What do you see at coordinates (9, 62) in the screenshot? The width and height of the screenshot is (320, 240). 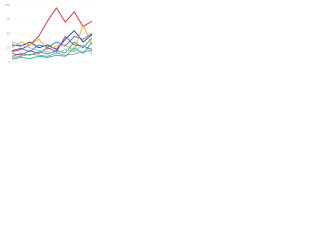 I see `y-tick-label: 0` at bounding box center [9, 62].